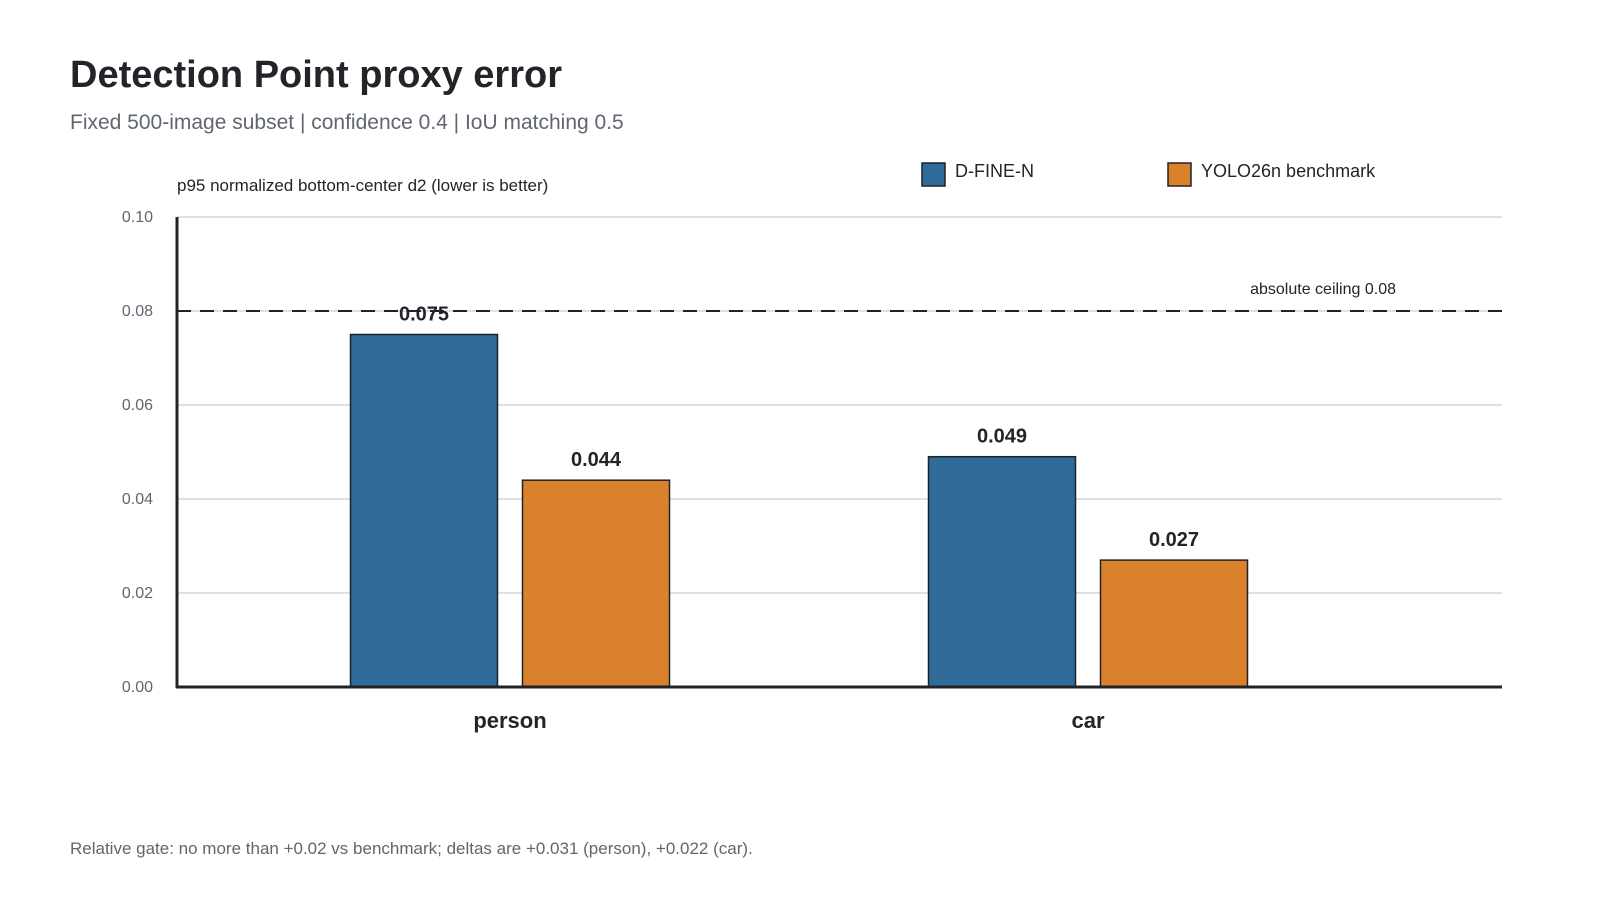 The image size is (1600, 900). Describe the element at coordinates (596, 460) in the screenshot. I see `bar-value-label: 0.044` at that location.